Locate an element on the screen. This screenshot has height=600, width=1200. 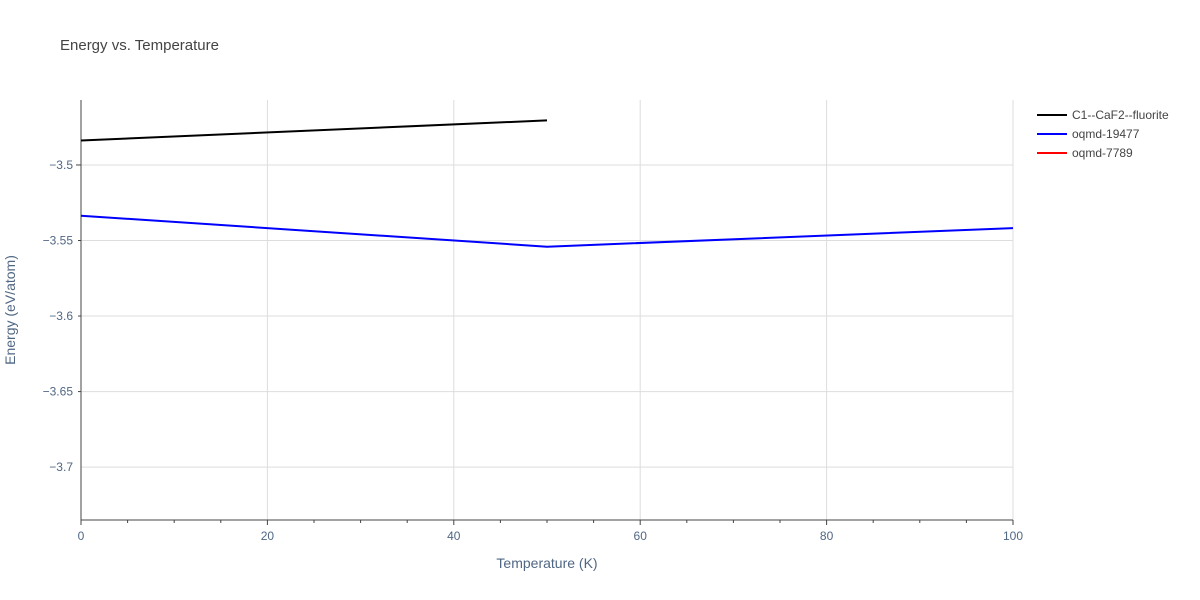
y-tick-label: −3.55 is located at coordinates (58, 241).